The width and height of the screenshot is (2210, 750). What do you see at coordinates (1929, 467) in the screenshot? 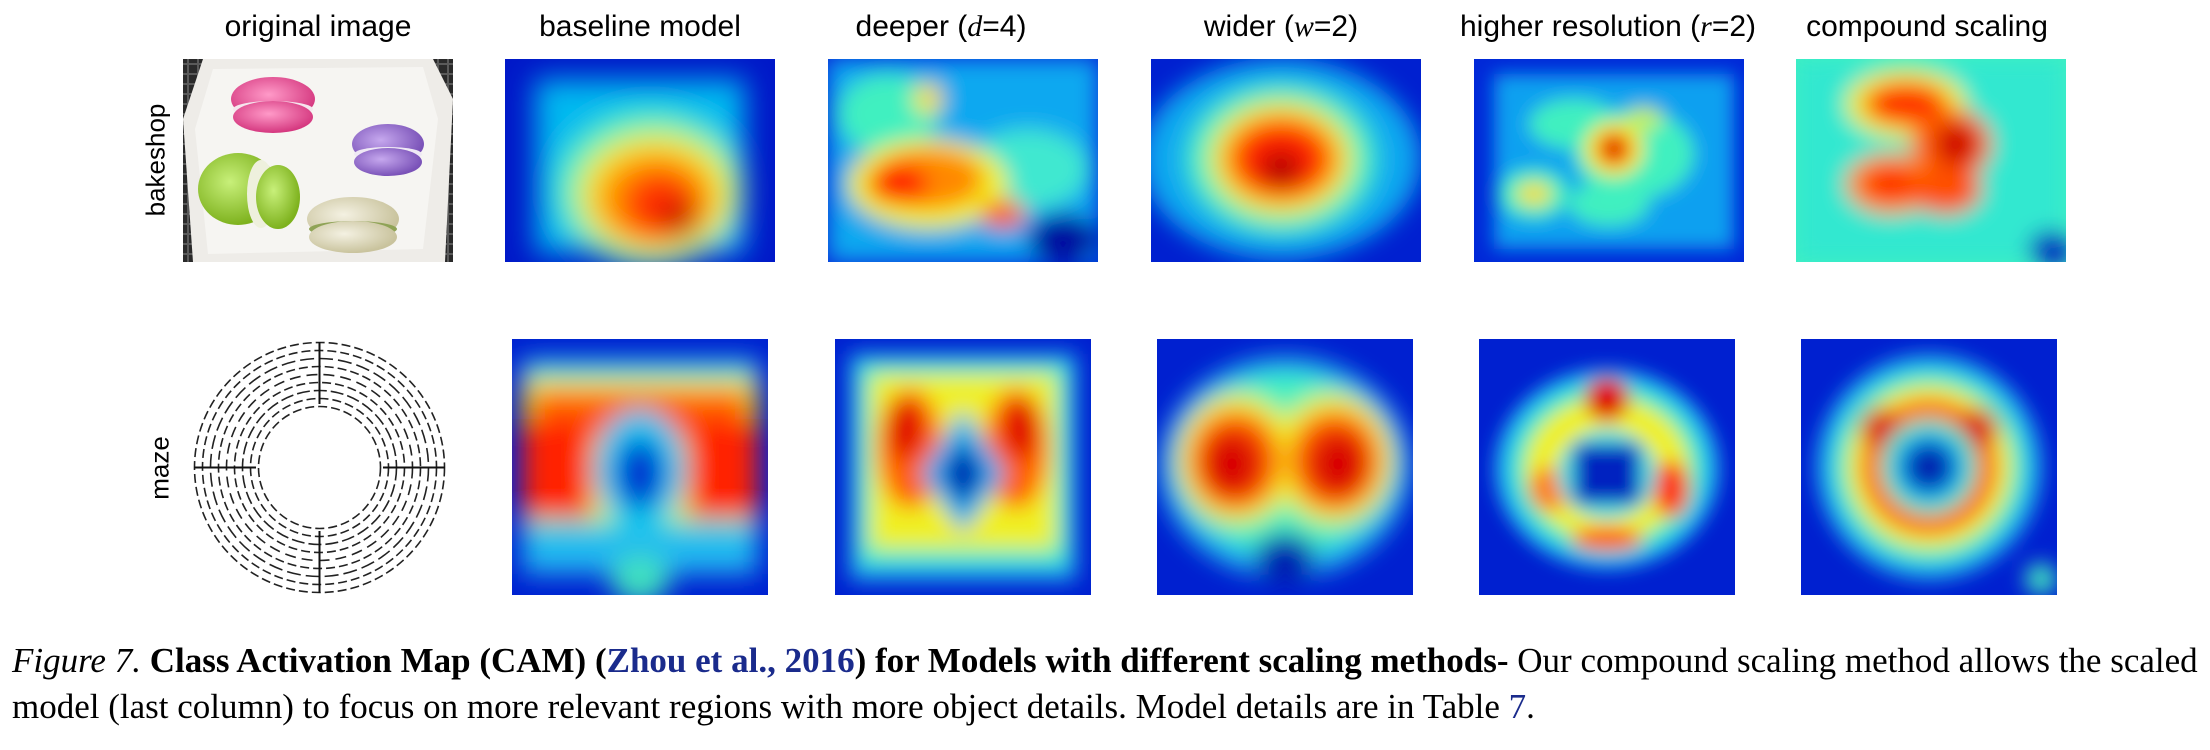
I see `maze-cam-compound-scaling` at bounding box center [1929, 467].